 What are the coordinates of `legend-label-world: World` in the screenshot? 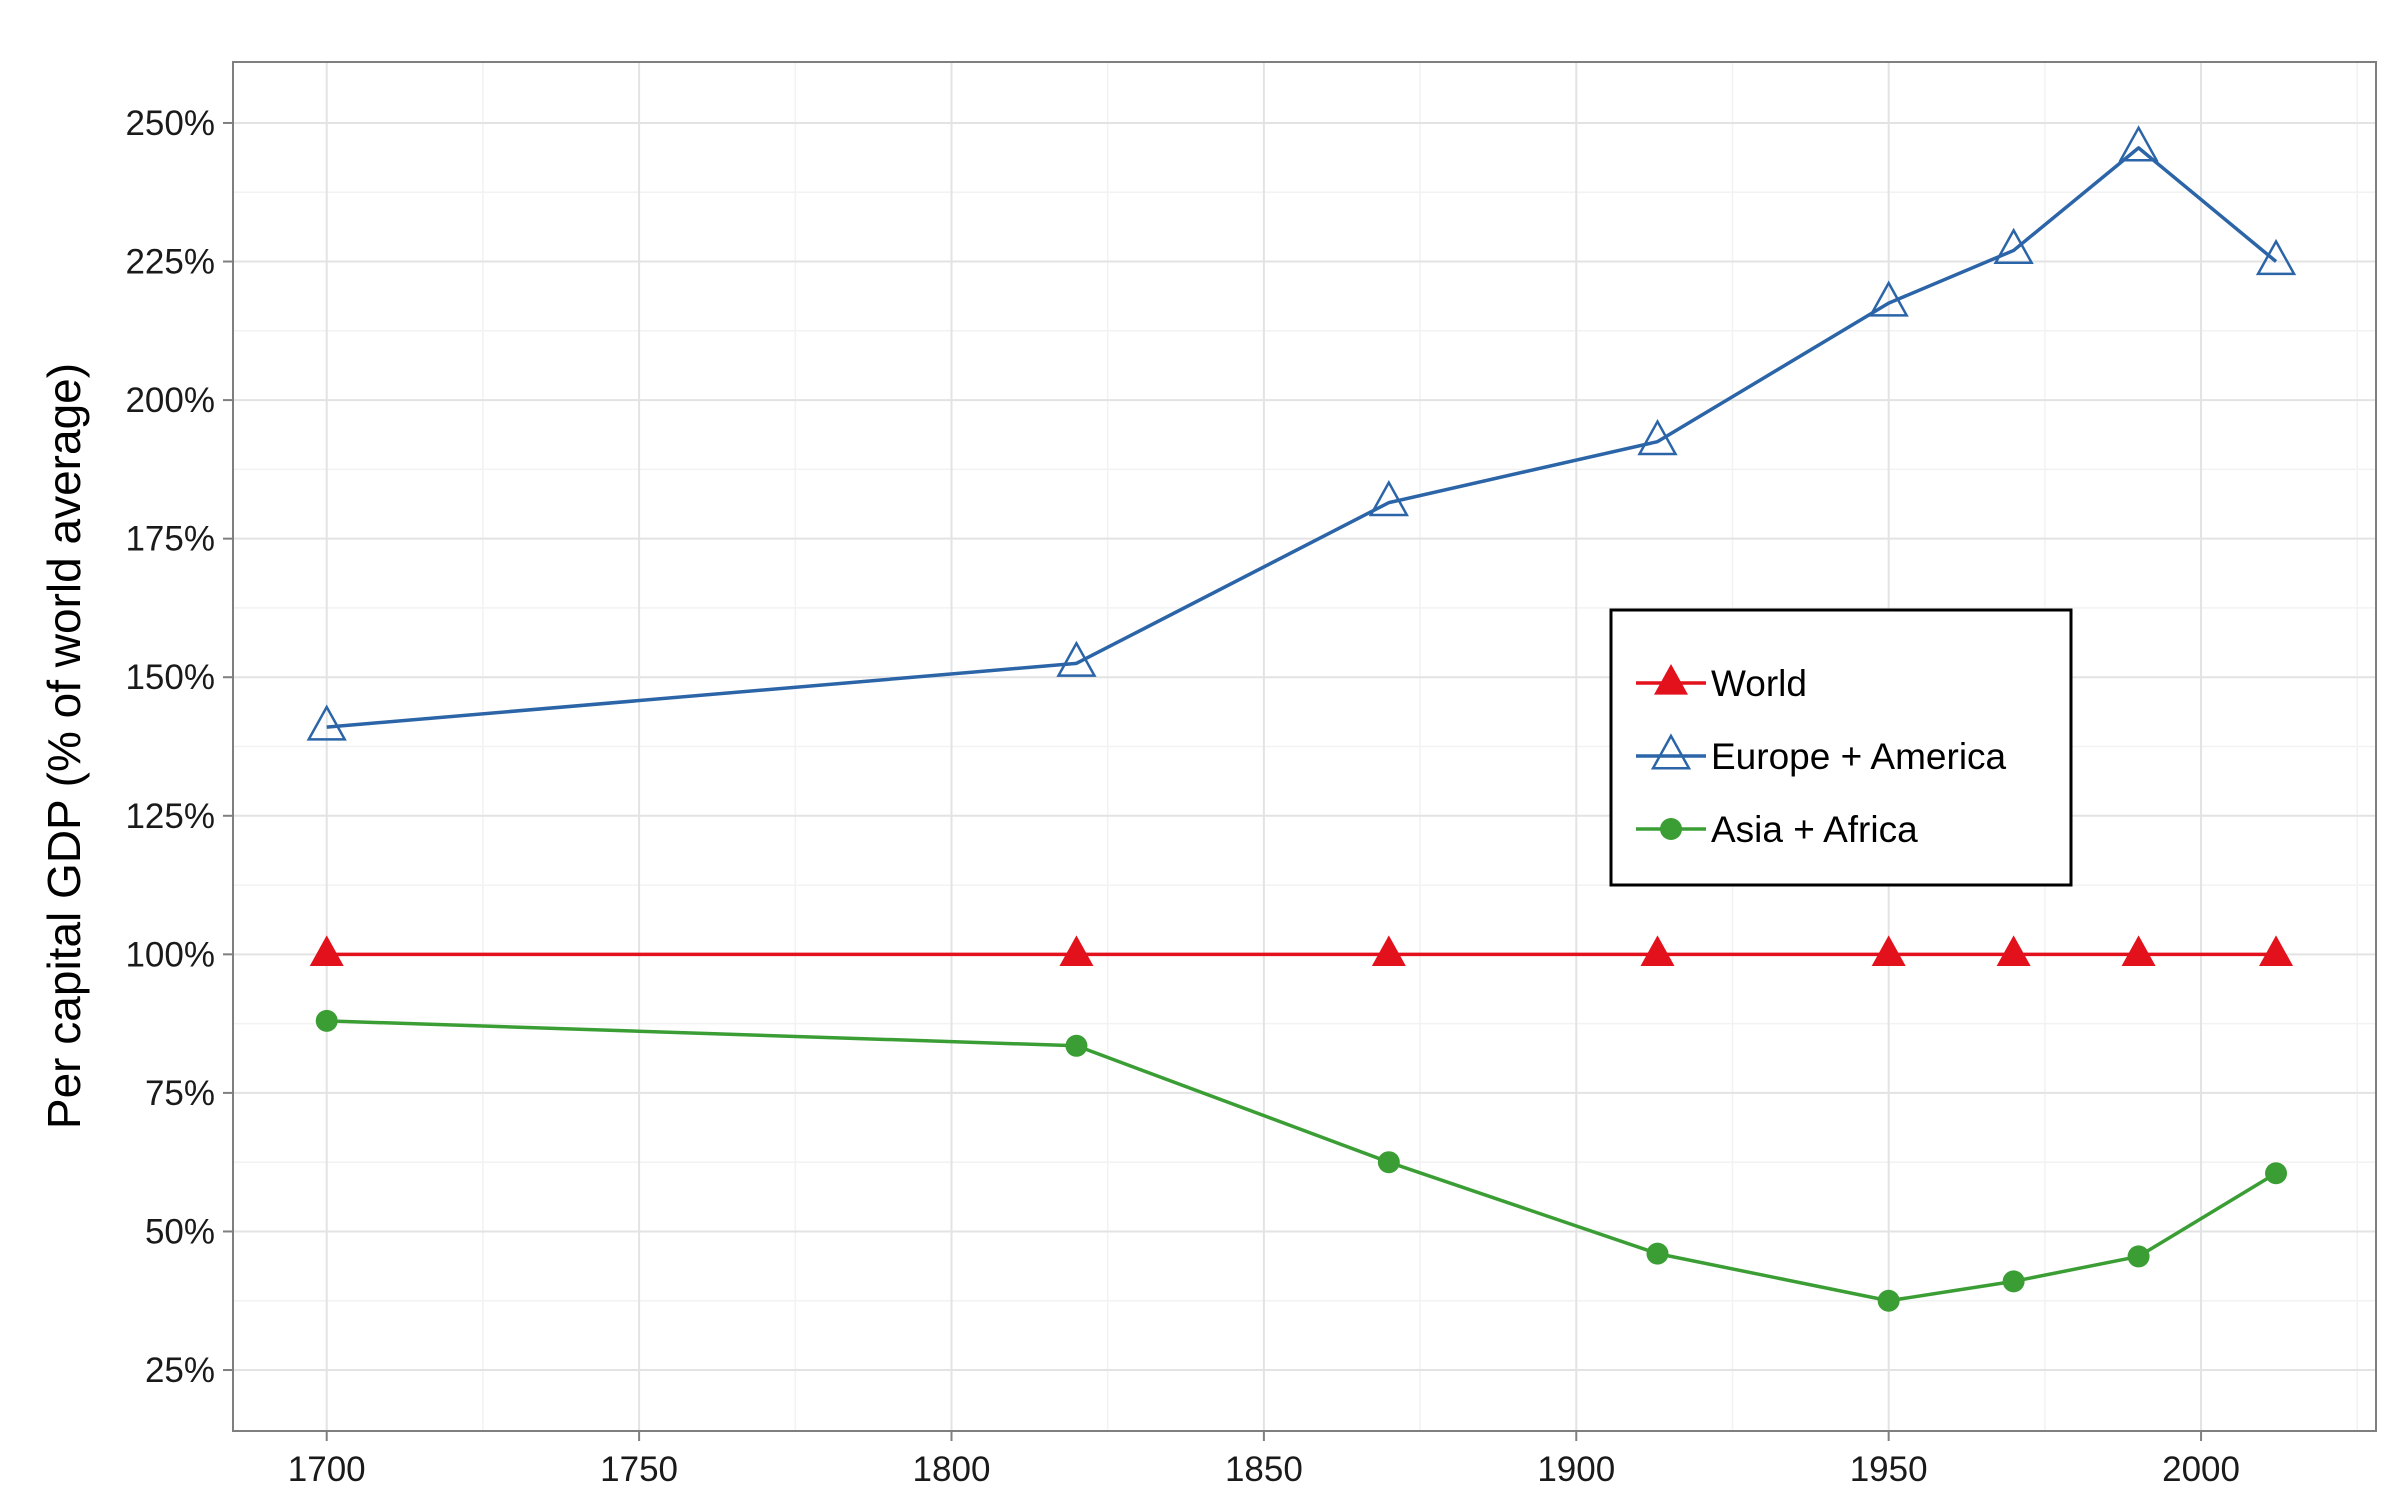 It's located at (1759, 683).